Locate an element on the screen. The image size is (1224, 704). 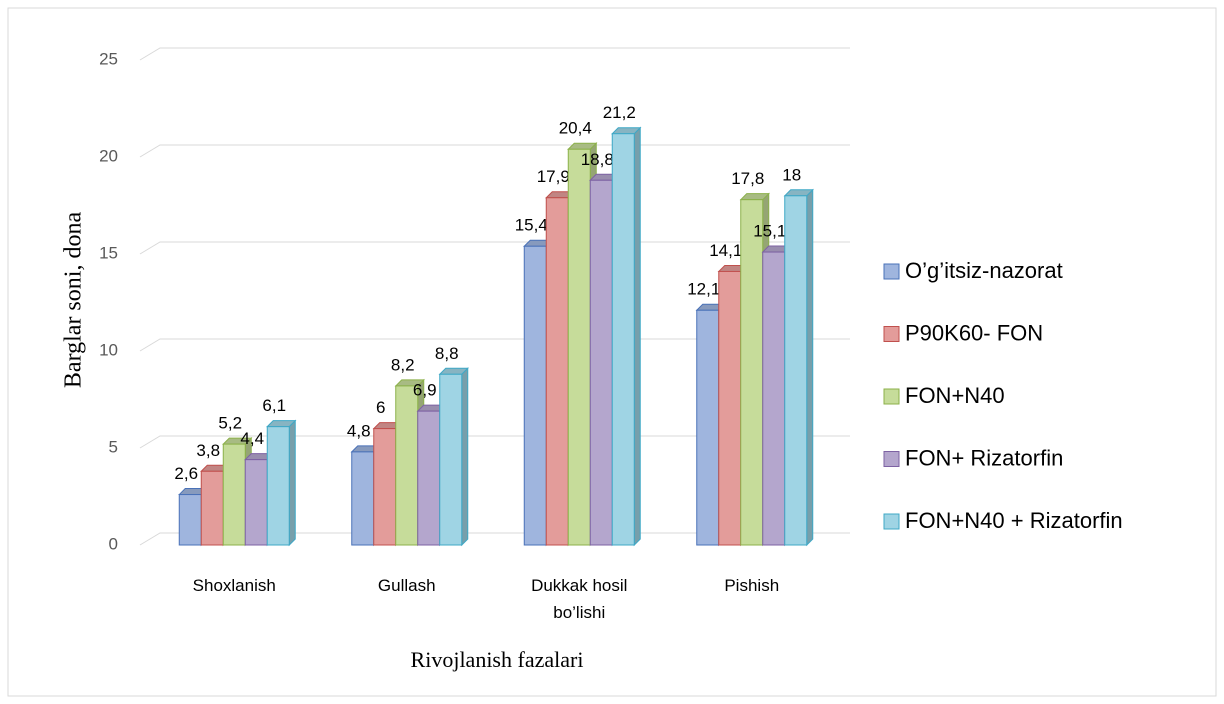
x-tick-label: Pishish is located at coordinates (752, 585).